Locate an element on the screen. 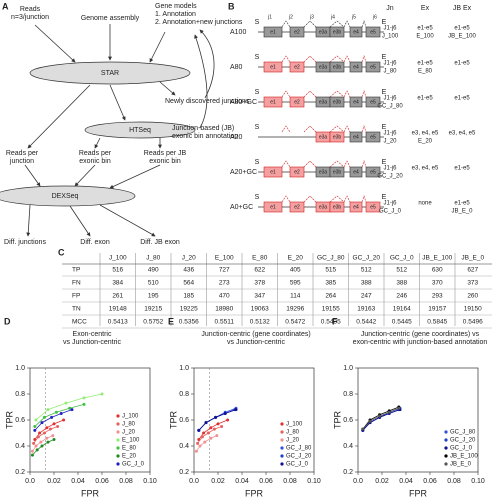 Image resolution: width=492 pixels, height=500 pixels. label: GC_J_20 is located at coordinates (390, 177).